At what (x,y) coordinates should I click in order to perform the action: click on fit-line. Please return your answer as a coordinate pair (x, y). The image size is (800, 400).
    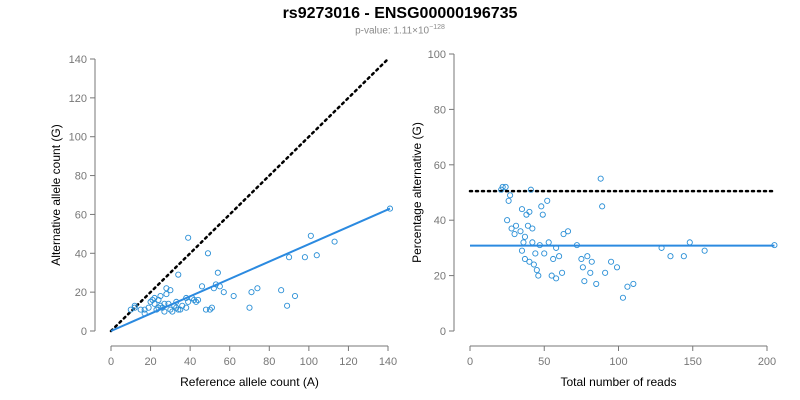
    Looking at the image, I should click on (250, 269).